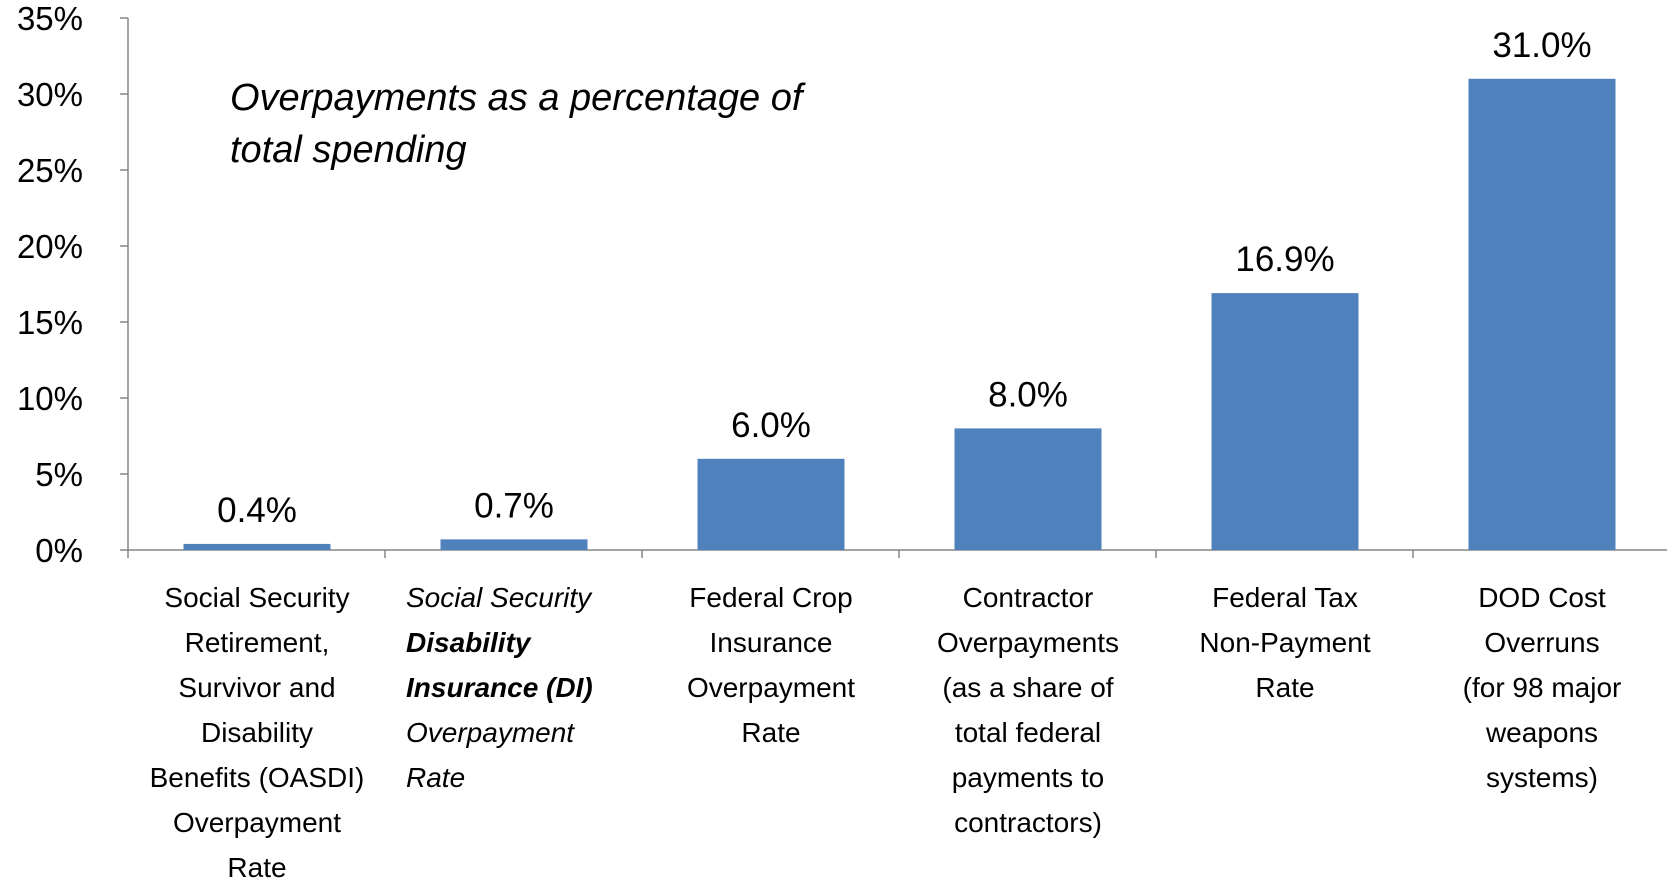  I want to click on x-category-label-line: Survivor and, so click(256, 687).